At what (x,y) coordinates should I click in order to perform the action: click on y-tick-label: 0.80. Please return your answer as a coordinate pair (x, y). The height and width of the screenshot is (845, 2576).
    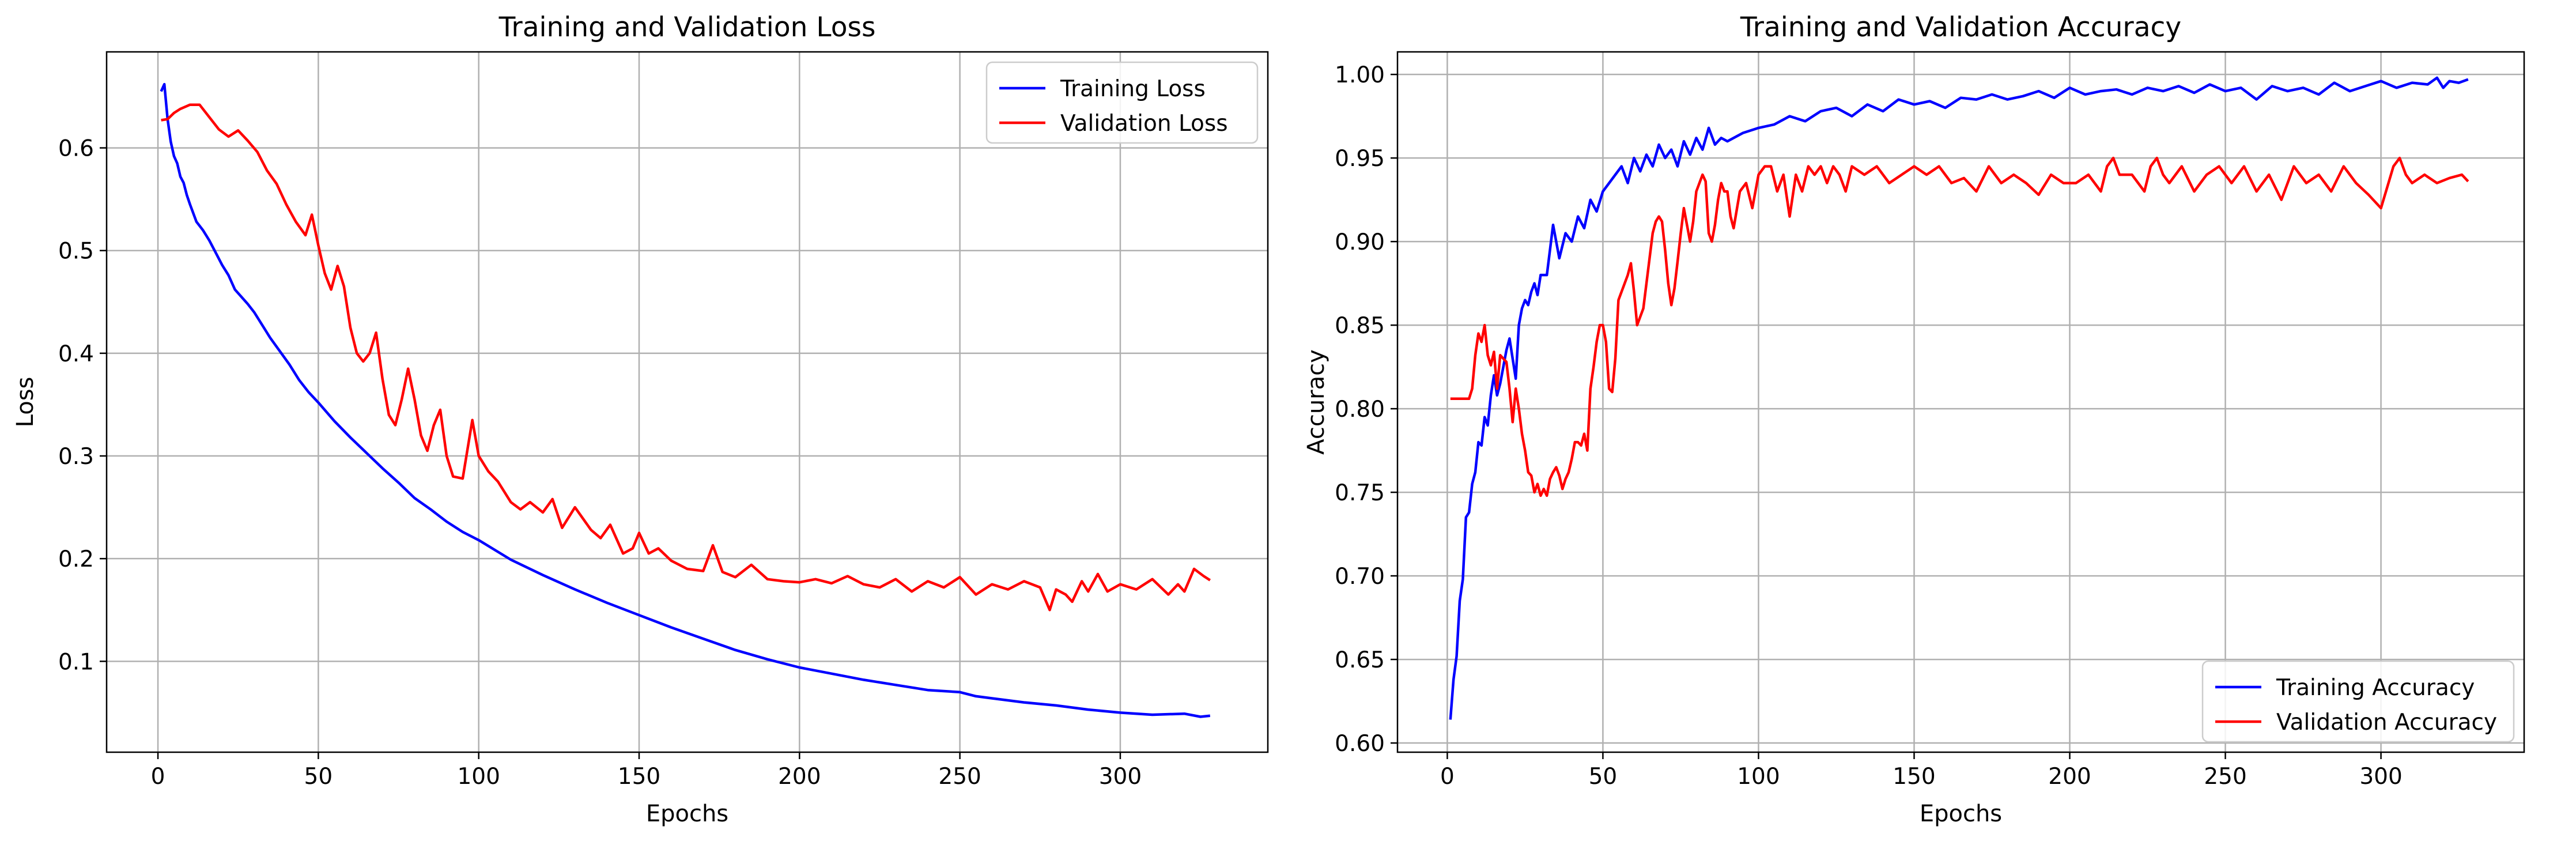
    Looking at the image, I should click on (1360, 410).